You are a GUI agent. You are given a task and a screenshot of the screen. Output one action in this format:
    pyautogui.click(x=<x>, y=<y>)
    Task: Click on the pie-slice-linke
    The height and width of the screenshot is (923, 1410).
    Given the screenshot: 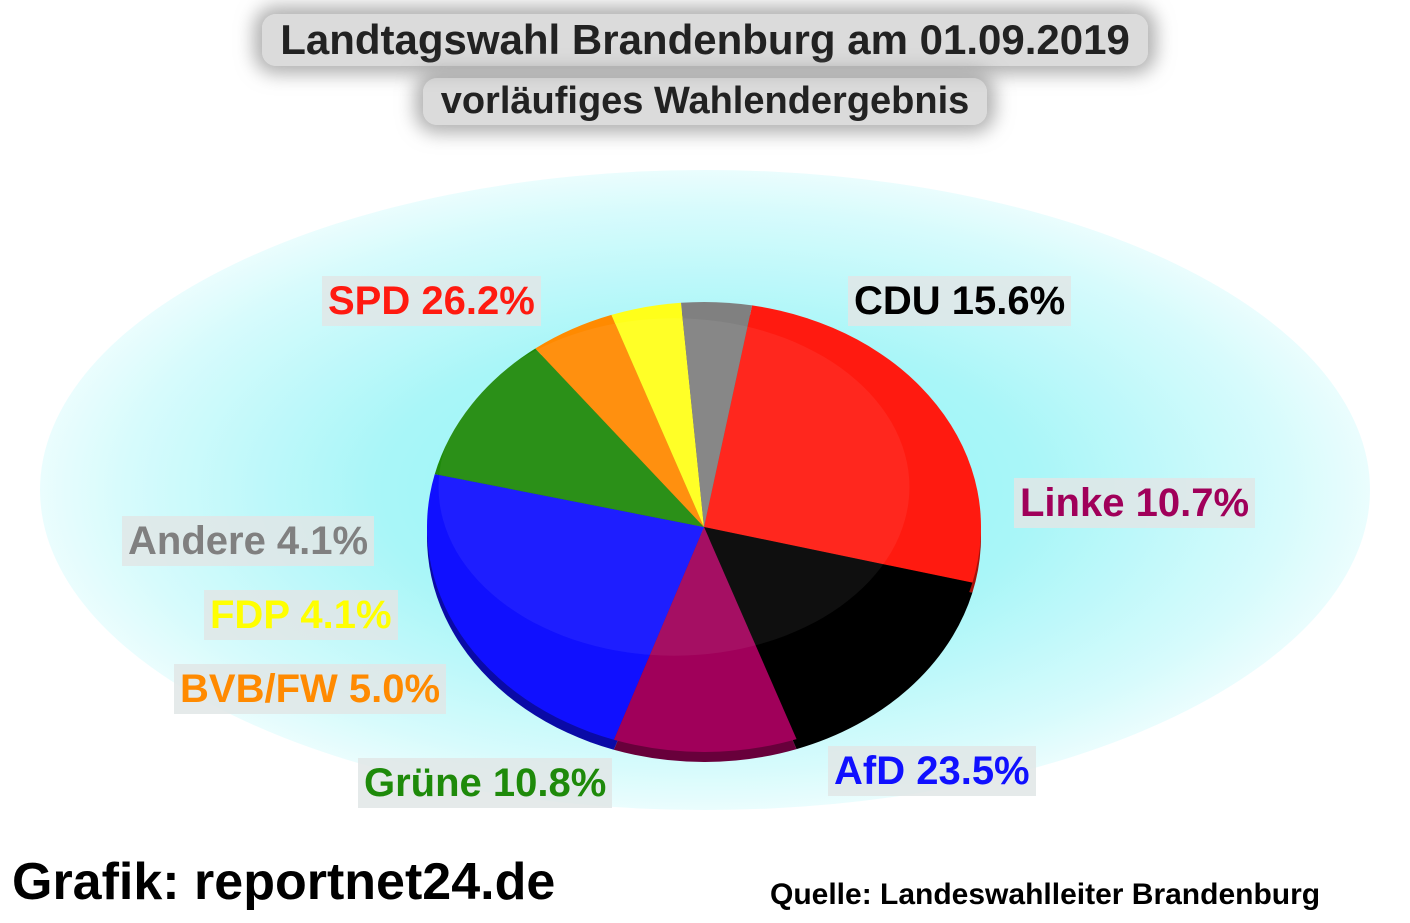 What is the action you would take?
    pyautogui.click(x=705, y=640)
    